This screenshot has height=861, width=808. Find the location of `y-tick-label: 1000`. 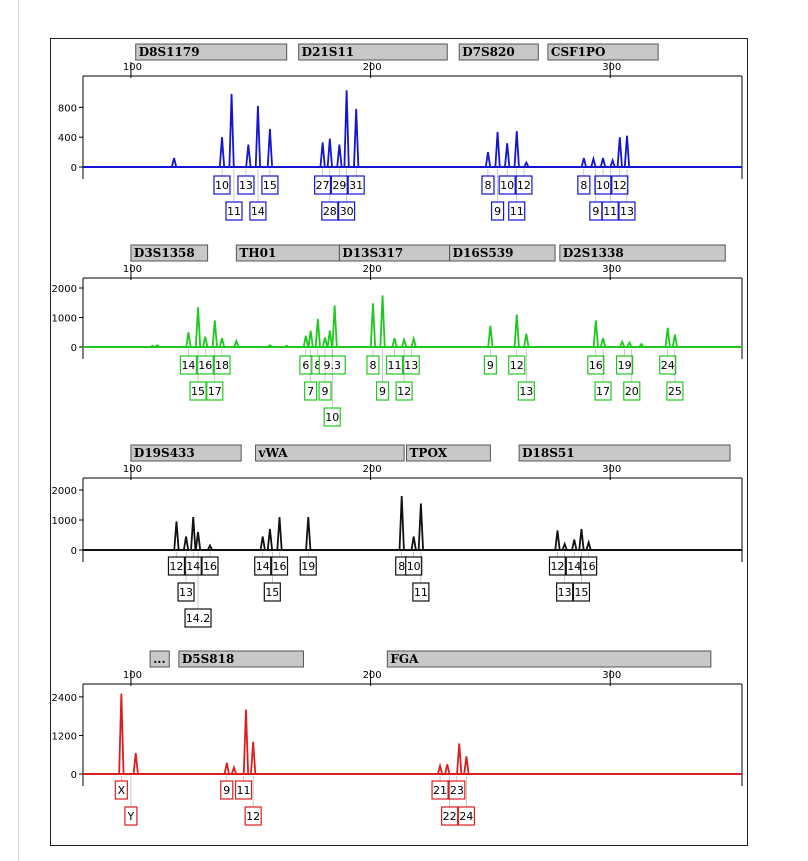

y-tick-label: 1000 is located at coordinates (64, 319).